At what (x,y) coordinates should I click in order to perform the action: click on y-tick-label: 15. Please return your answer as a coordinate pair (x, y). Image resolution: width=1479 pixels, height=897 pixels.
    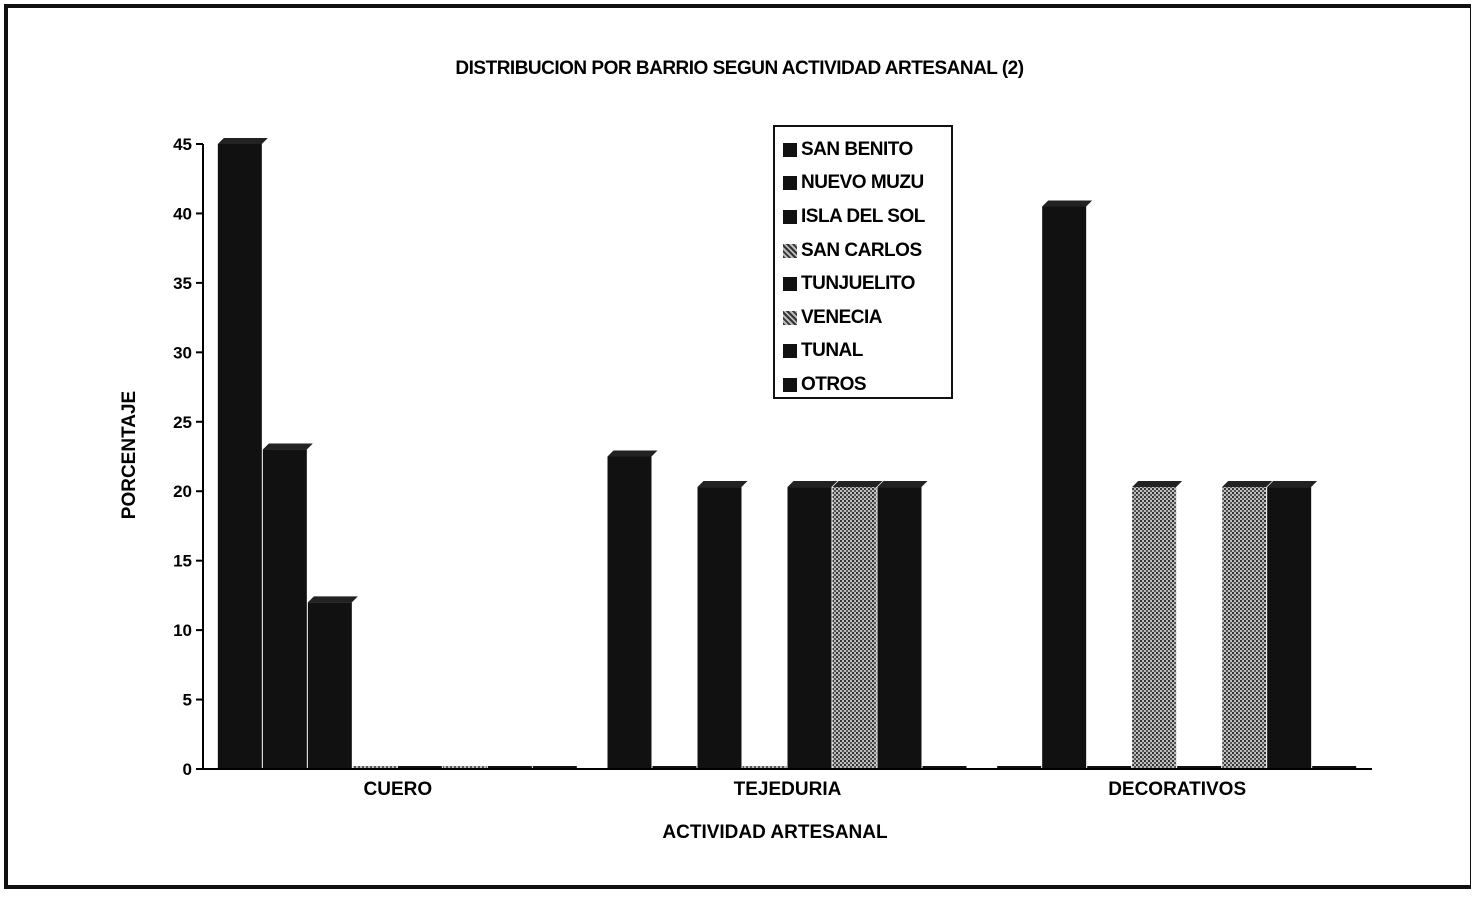
    Looking at the image, I should click on (182, 561).